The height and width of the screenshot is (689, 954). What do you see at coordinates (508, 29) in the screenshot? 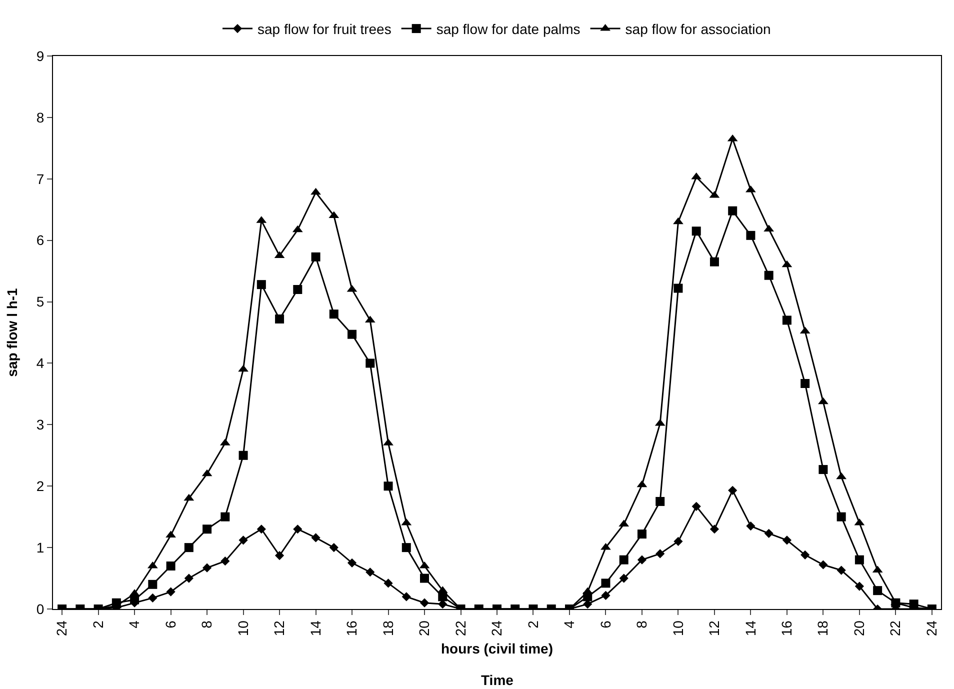
I see `legend-label: sap flow for date palms` at bounding box center [508, 29].